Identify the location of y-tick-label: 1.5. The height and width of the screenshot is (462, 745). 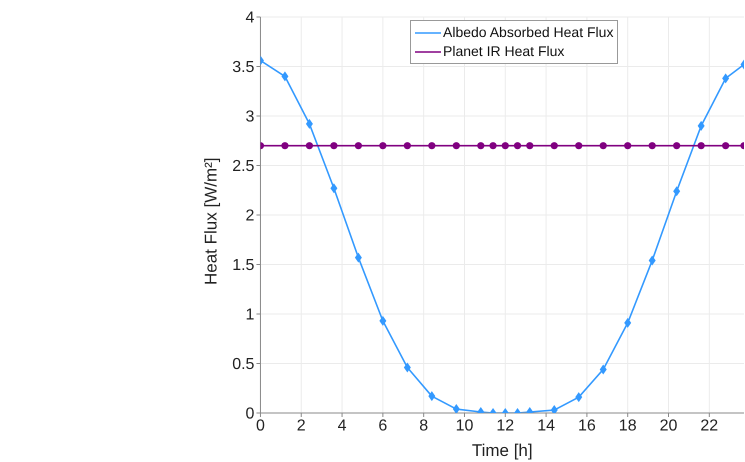
(243, 265).